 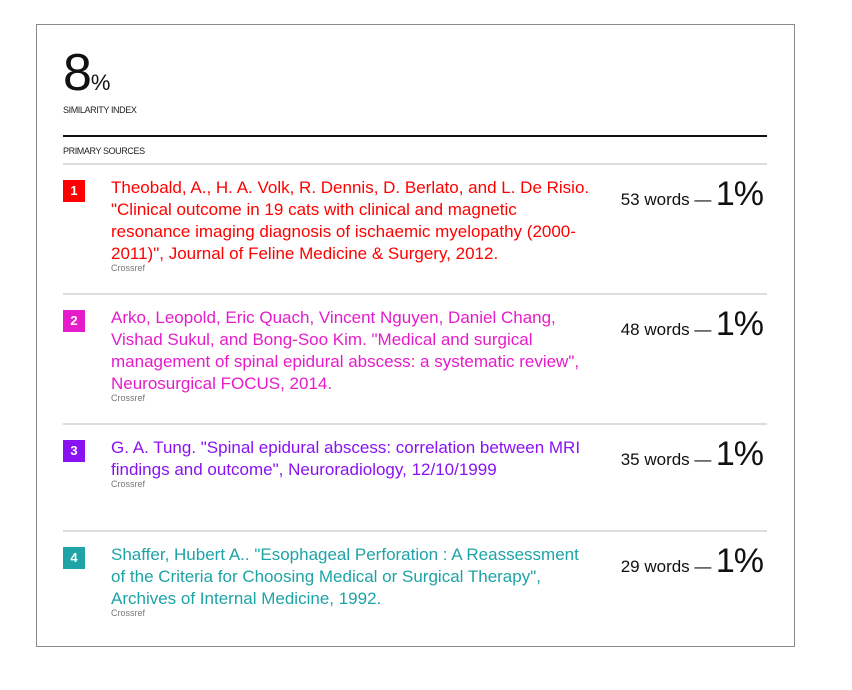 What do you see at coordinates (74, 191) in the screenshot?
I see `source-number-badge: 1` at bounding box center [74, 191].